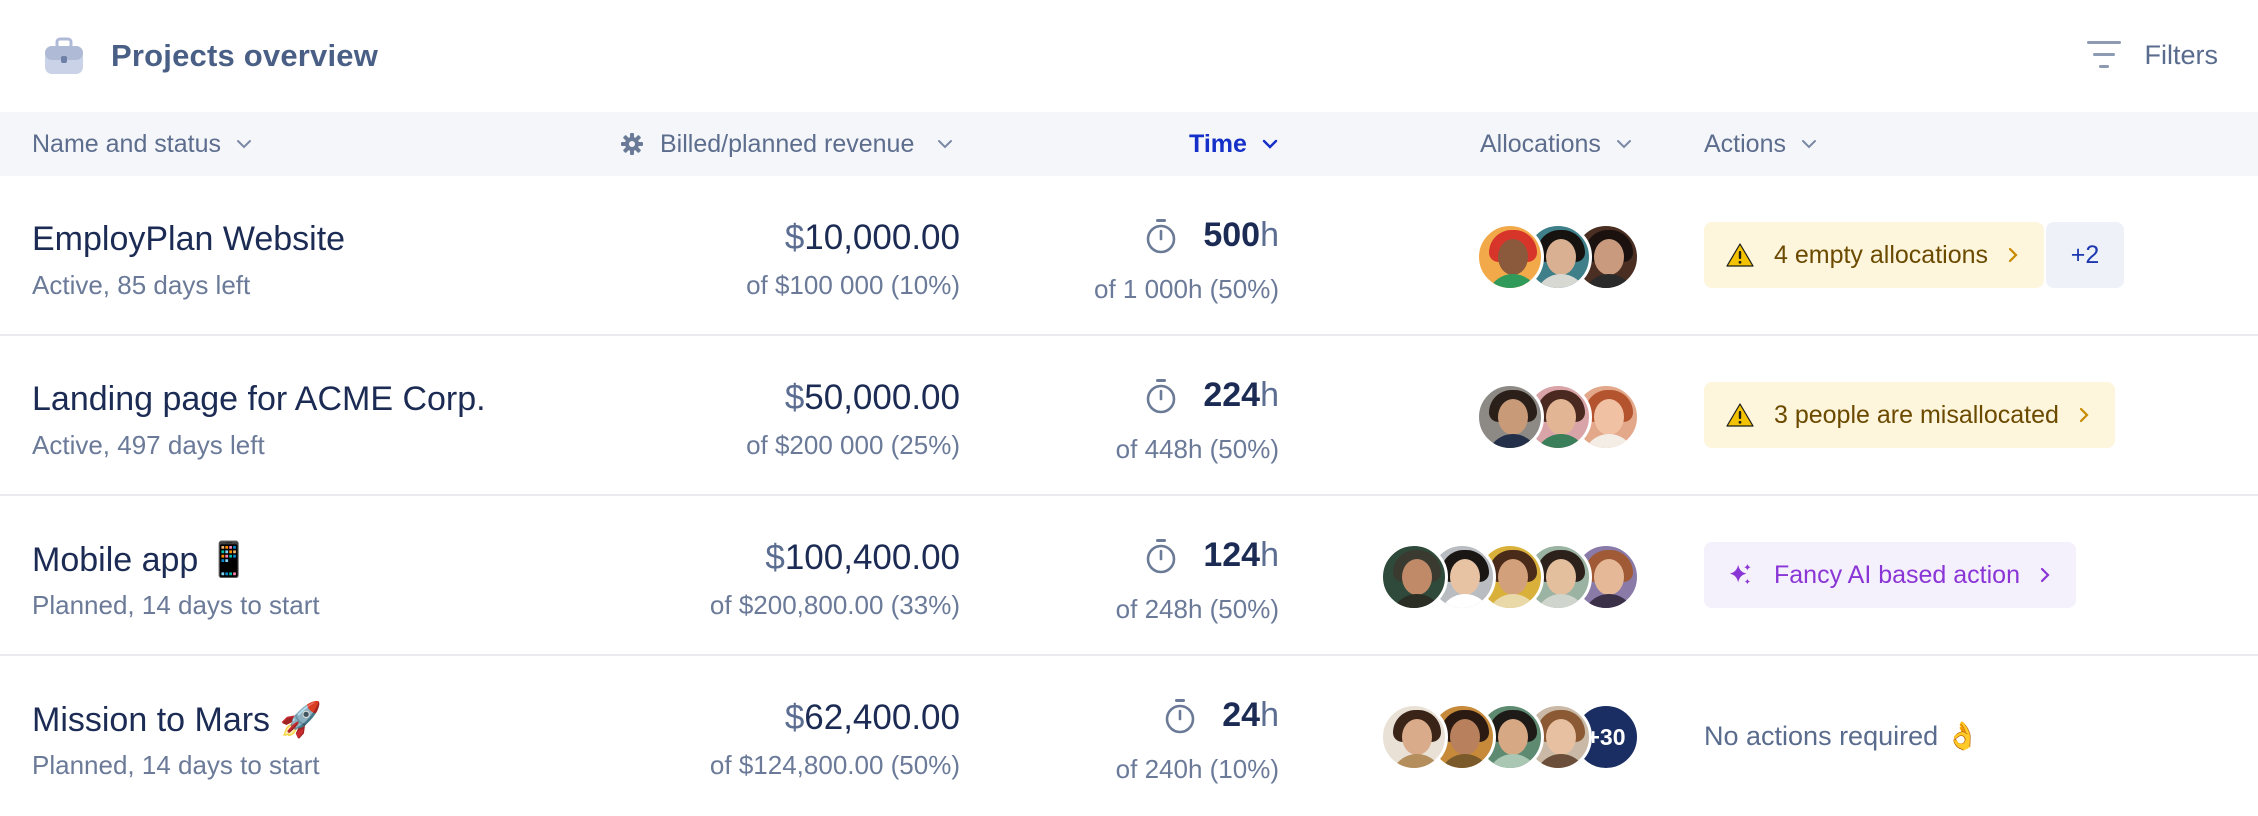  I want to click on filters-button: Filters, so click(2152, 55).